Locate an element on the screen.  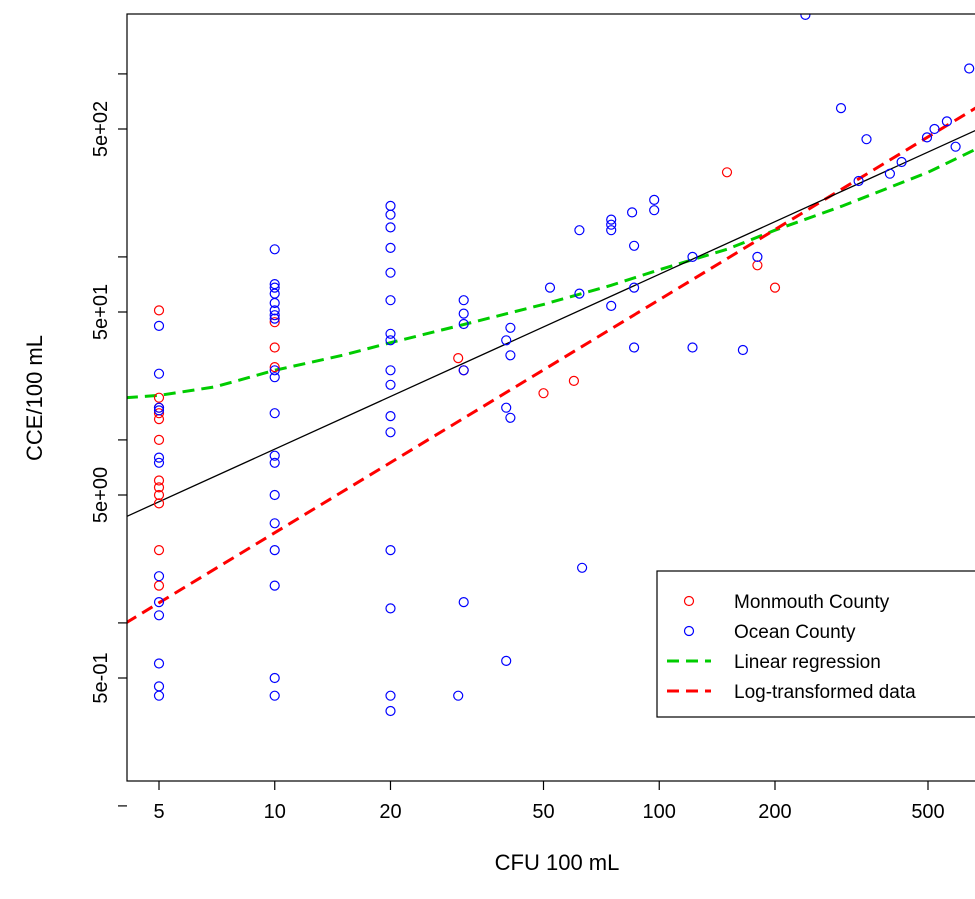
x-tick-label: 200 is located at coordinates (774, 812).